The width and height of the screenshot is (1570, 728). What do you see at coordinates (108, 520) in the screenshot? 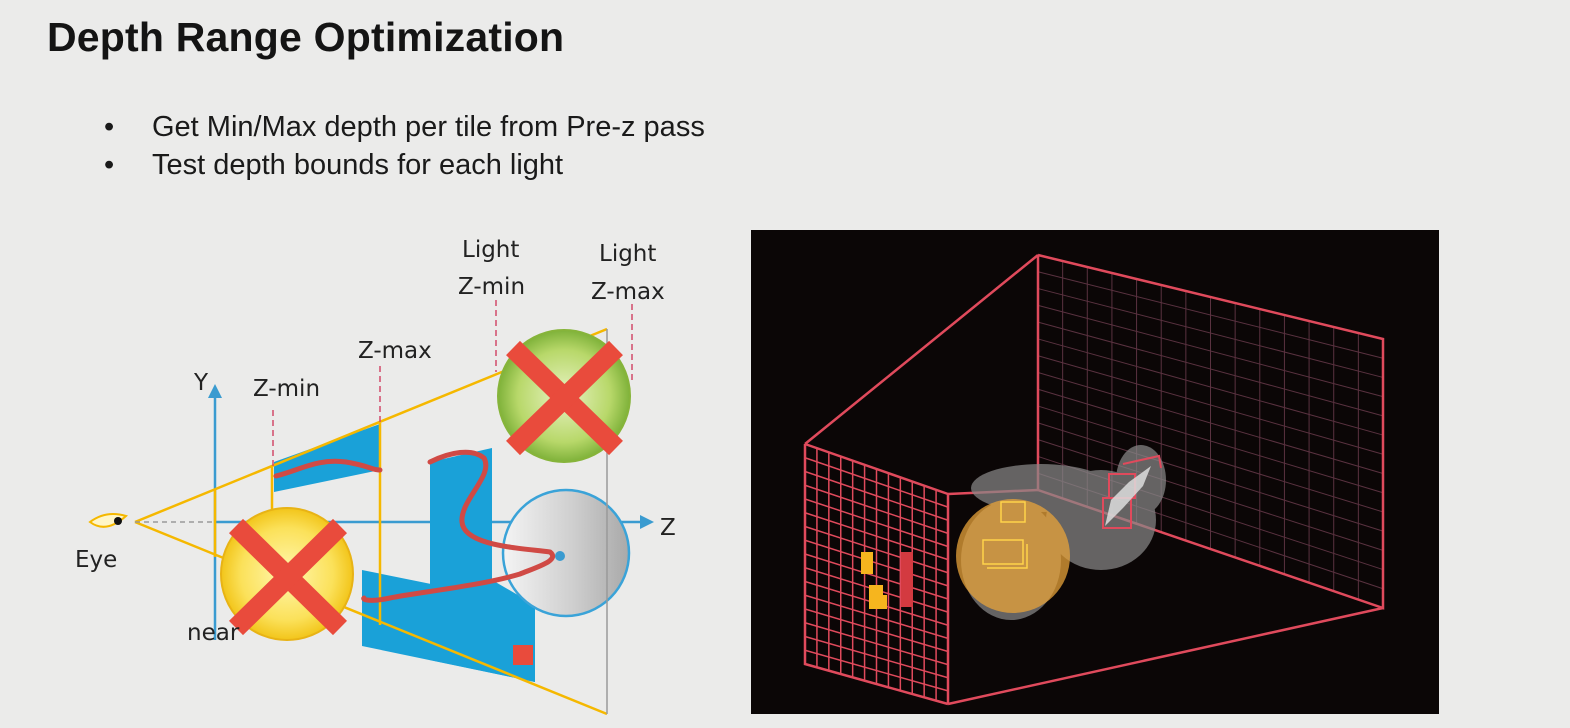
I see `eye-icon` at bounding box center [108, 520].